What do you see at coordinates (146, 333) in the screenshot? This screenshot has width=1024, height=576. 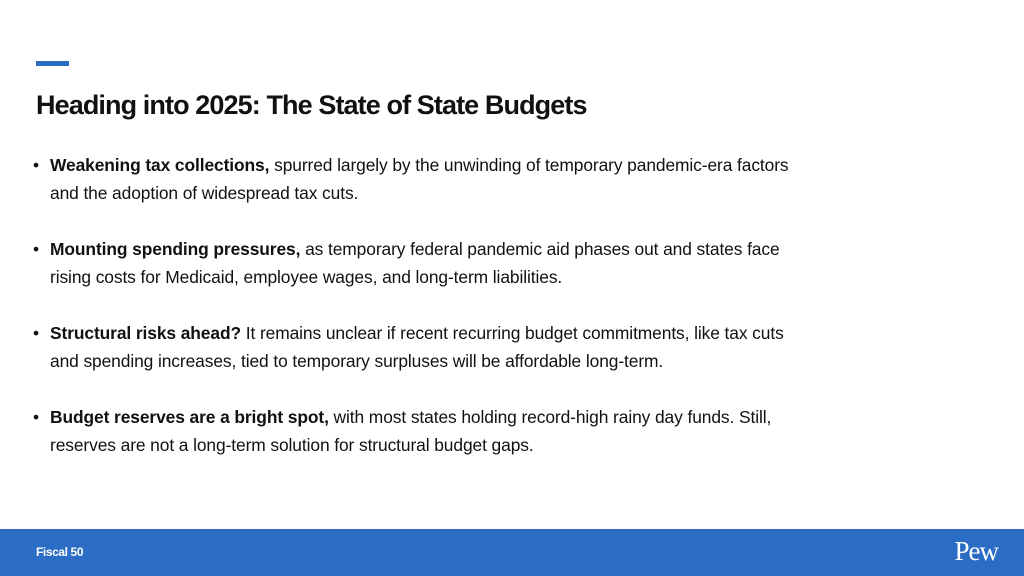 I see `bullet-lead: Structural risks ahead?` at bounding box center [146, 333].